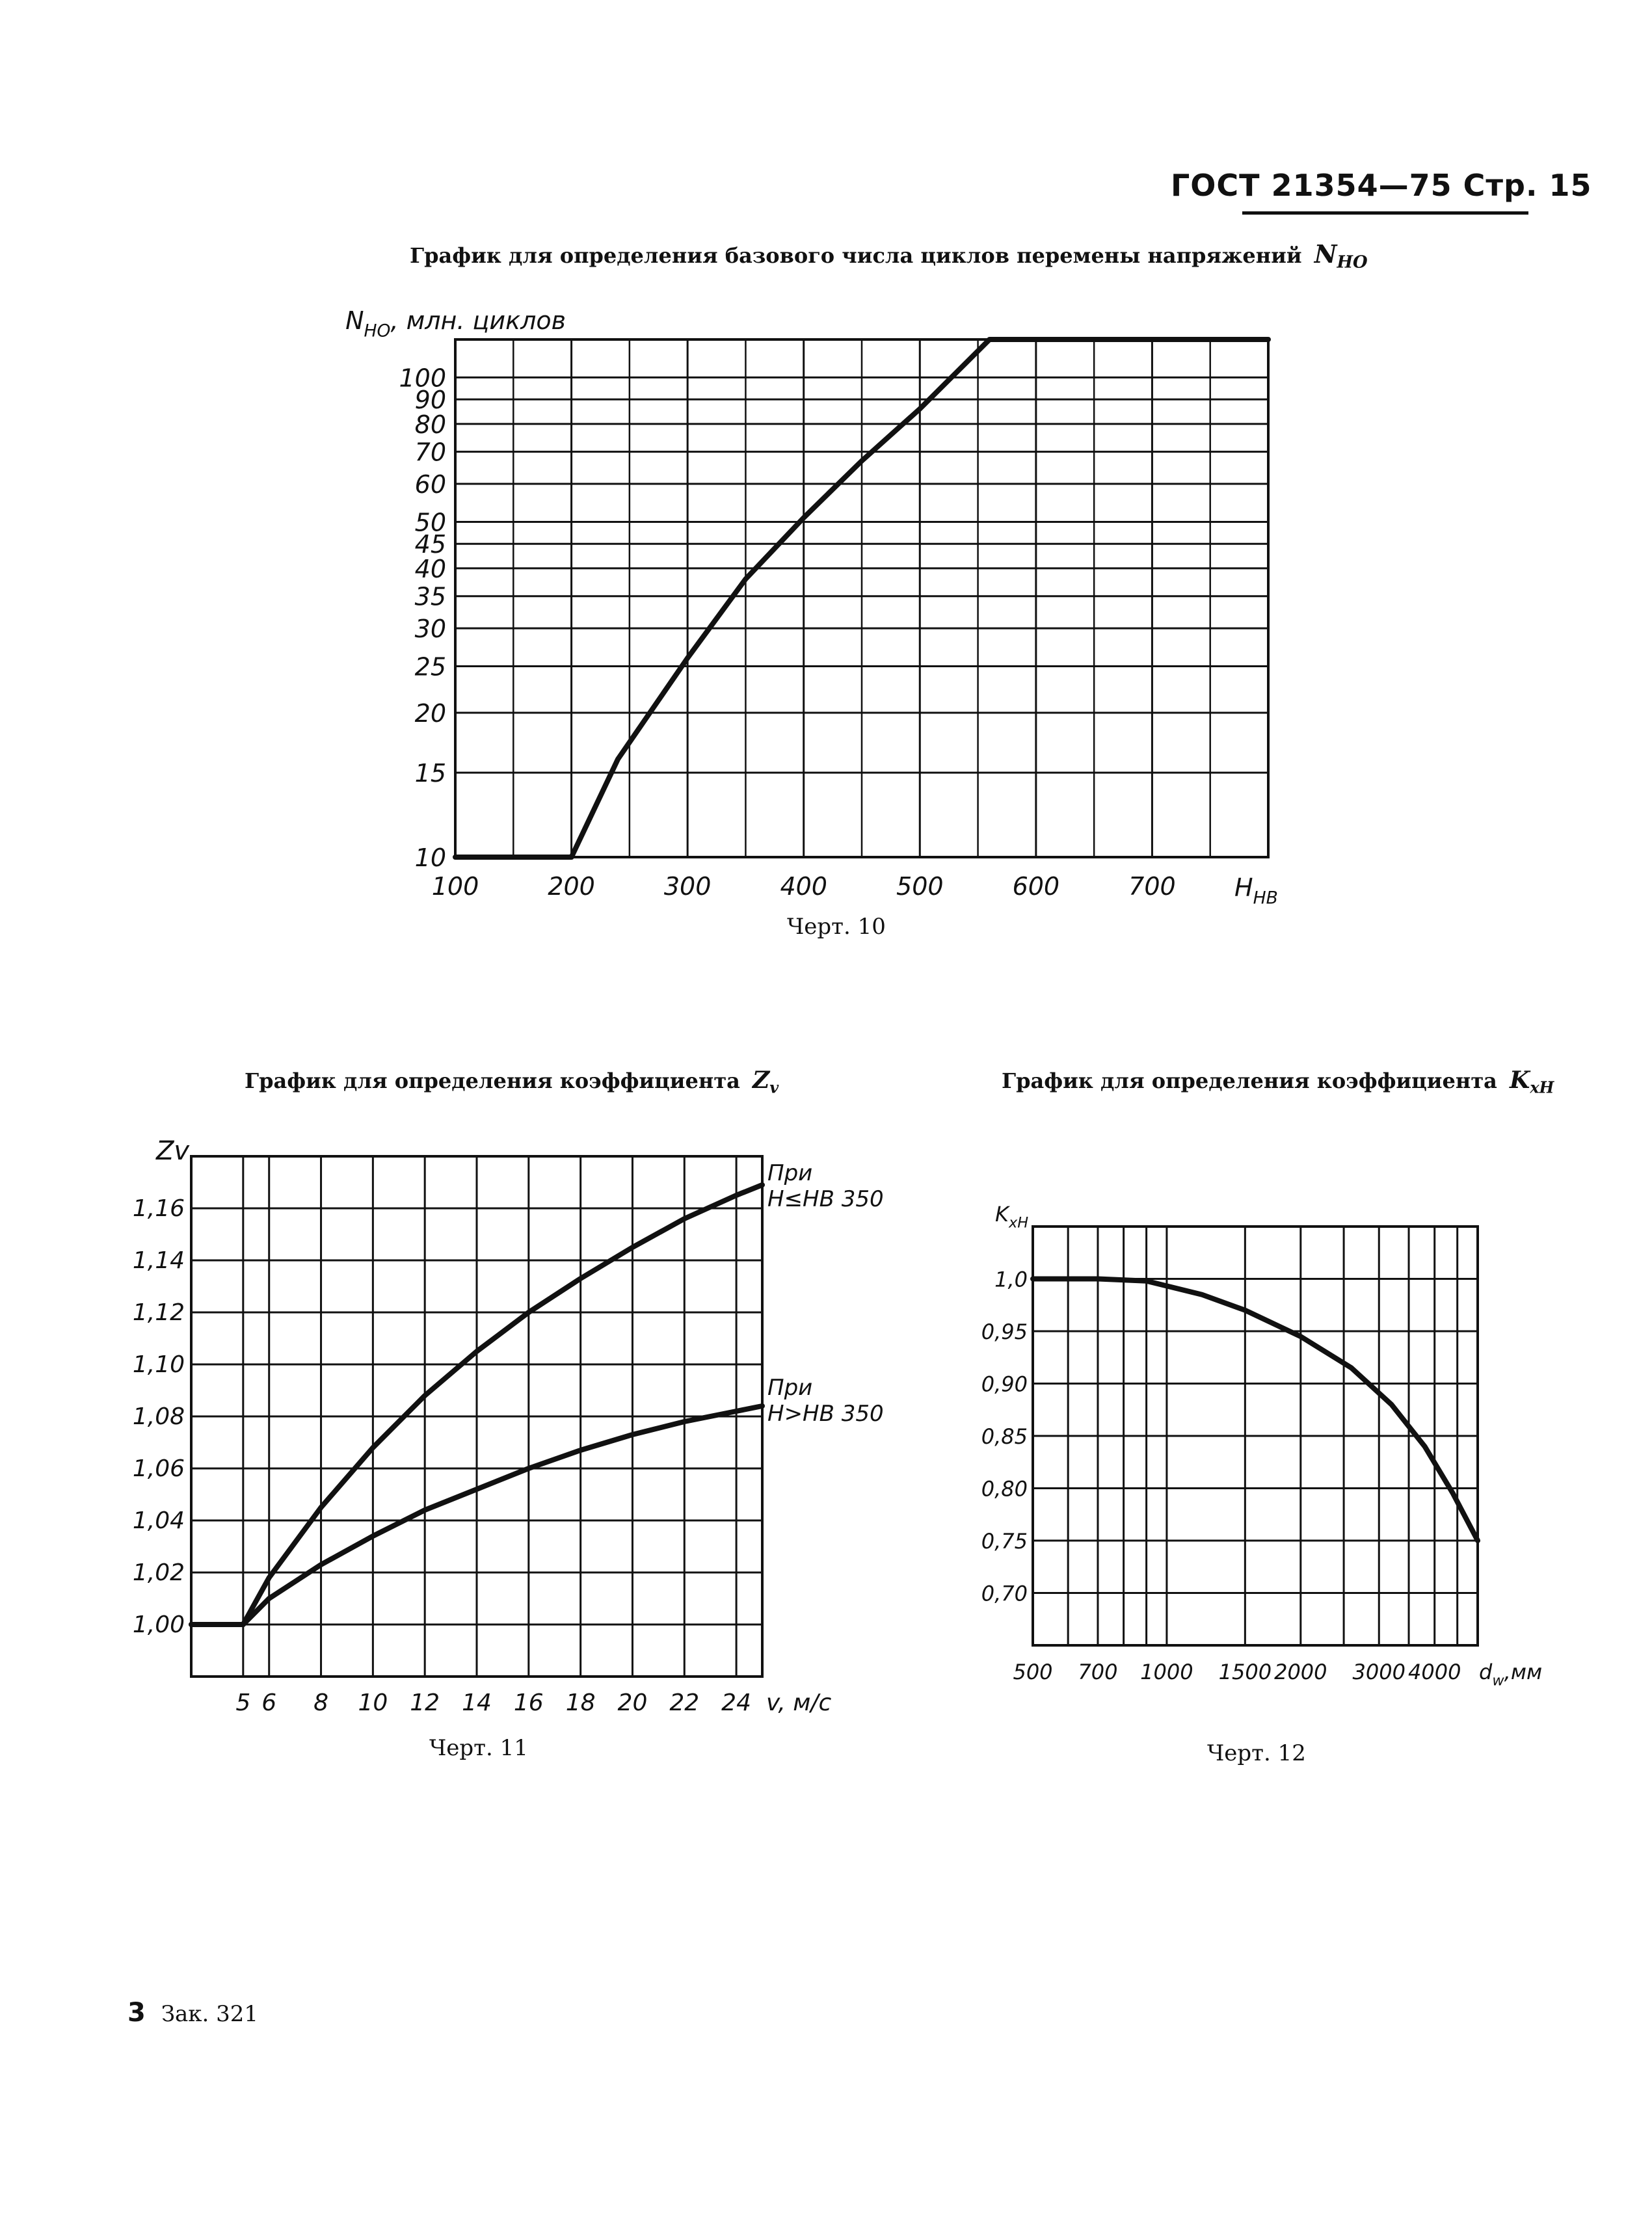 The image size is (1652, 2228). Describe the element at coordinates (1004, 1436) in the screenshot. I see `chart12-y-tick-label: 0,85` at that location.